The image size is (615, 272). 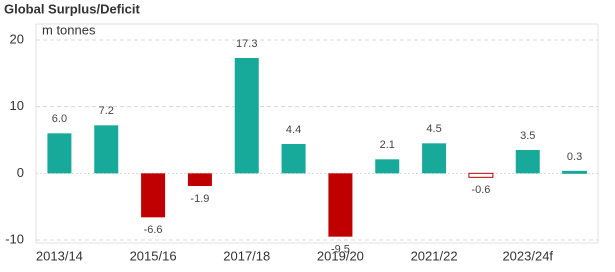 What do you see at coordinates (574, 157) in the screenshot?
I see `value-label: 0.3` at bounding box center [574, 157].